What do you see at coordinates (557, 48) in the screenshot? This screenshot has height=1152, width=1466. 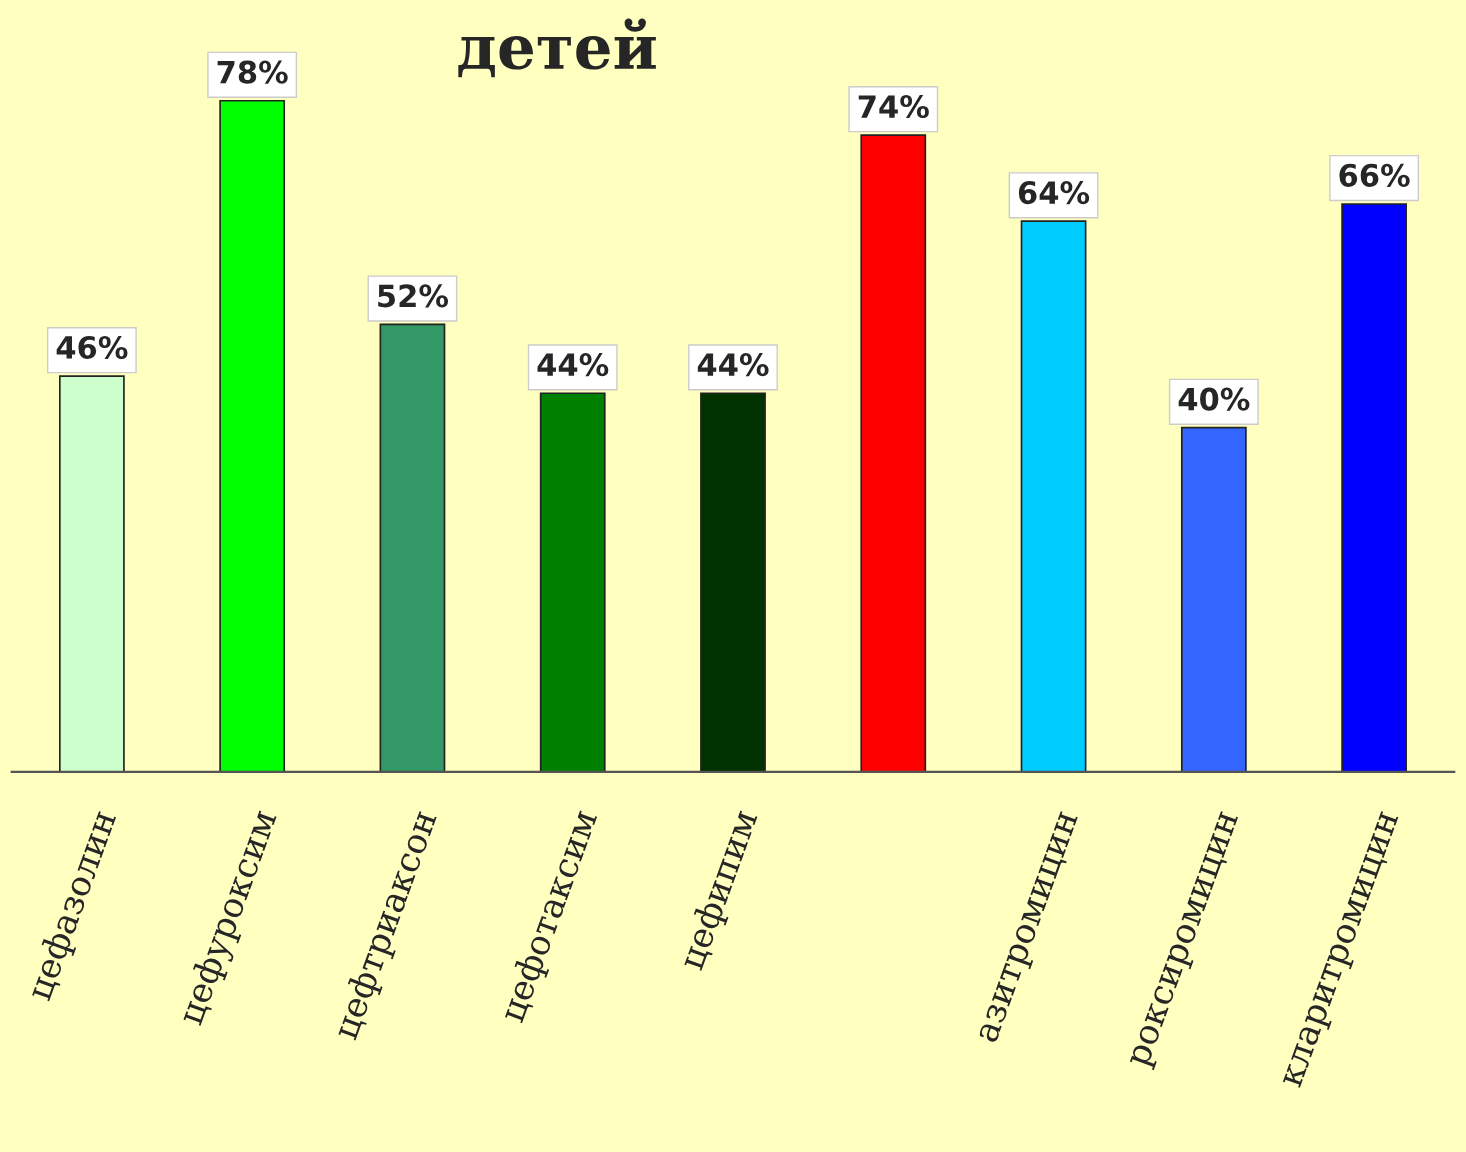 I see `chart-title: детей` at bounding box center [557, 48].